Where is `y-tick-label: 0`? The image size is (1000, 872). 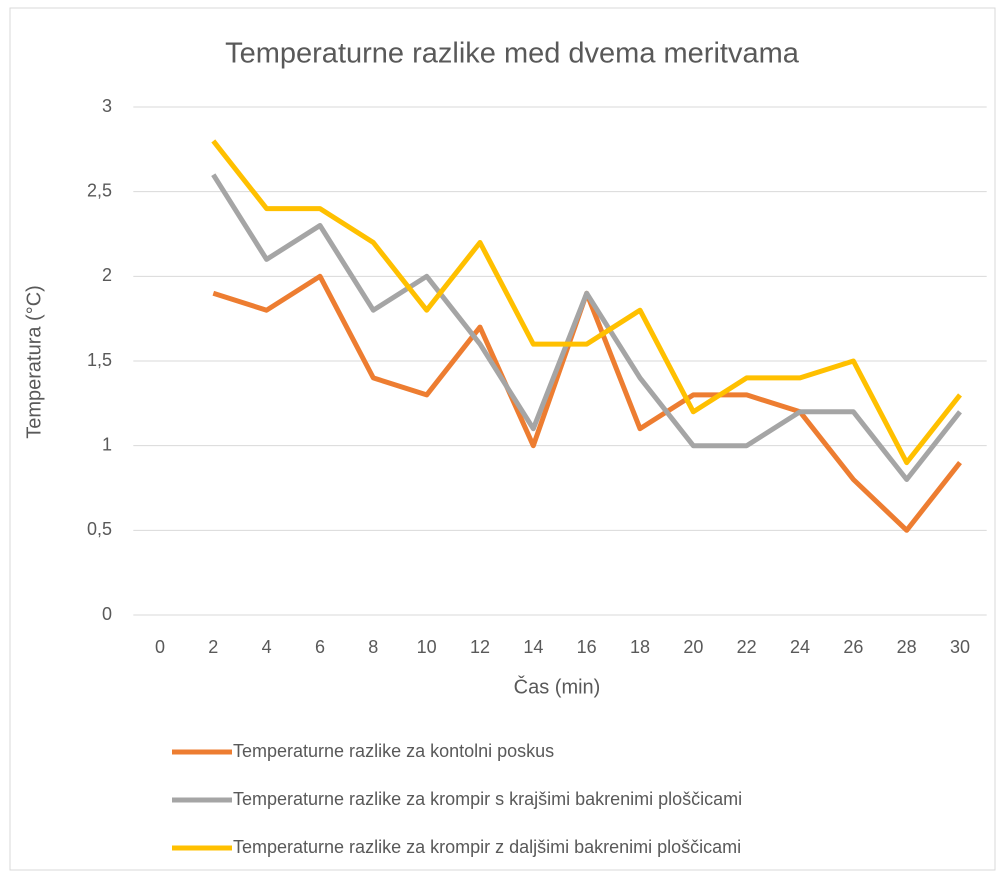 y-tick-label: 0 is located at coordinates (107, 614).